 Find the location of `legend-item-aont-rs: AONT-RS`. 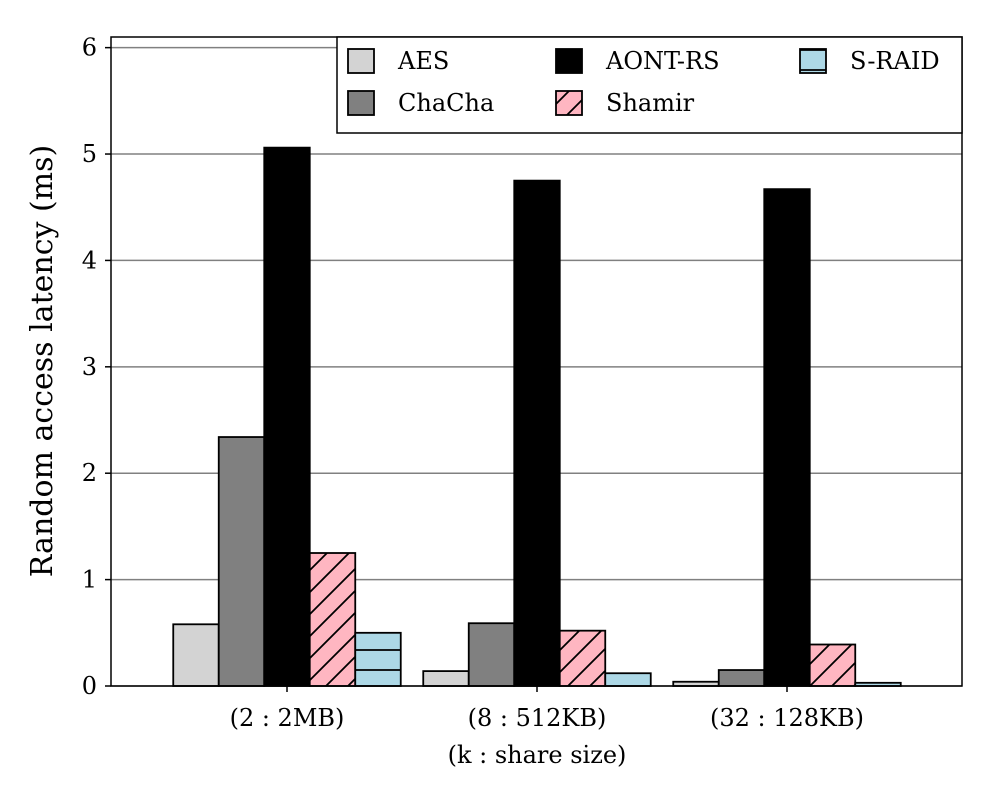

legend-item-aont-rs: AONT-RS is located at coordinates (637, 61).